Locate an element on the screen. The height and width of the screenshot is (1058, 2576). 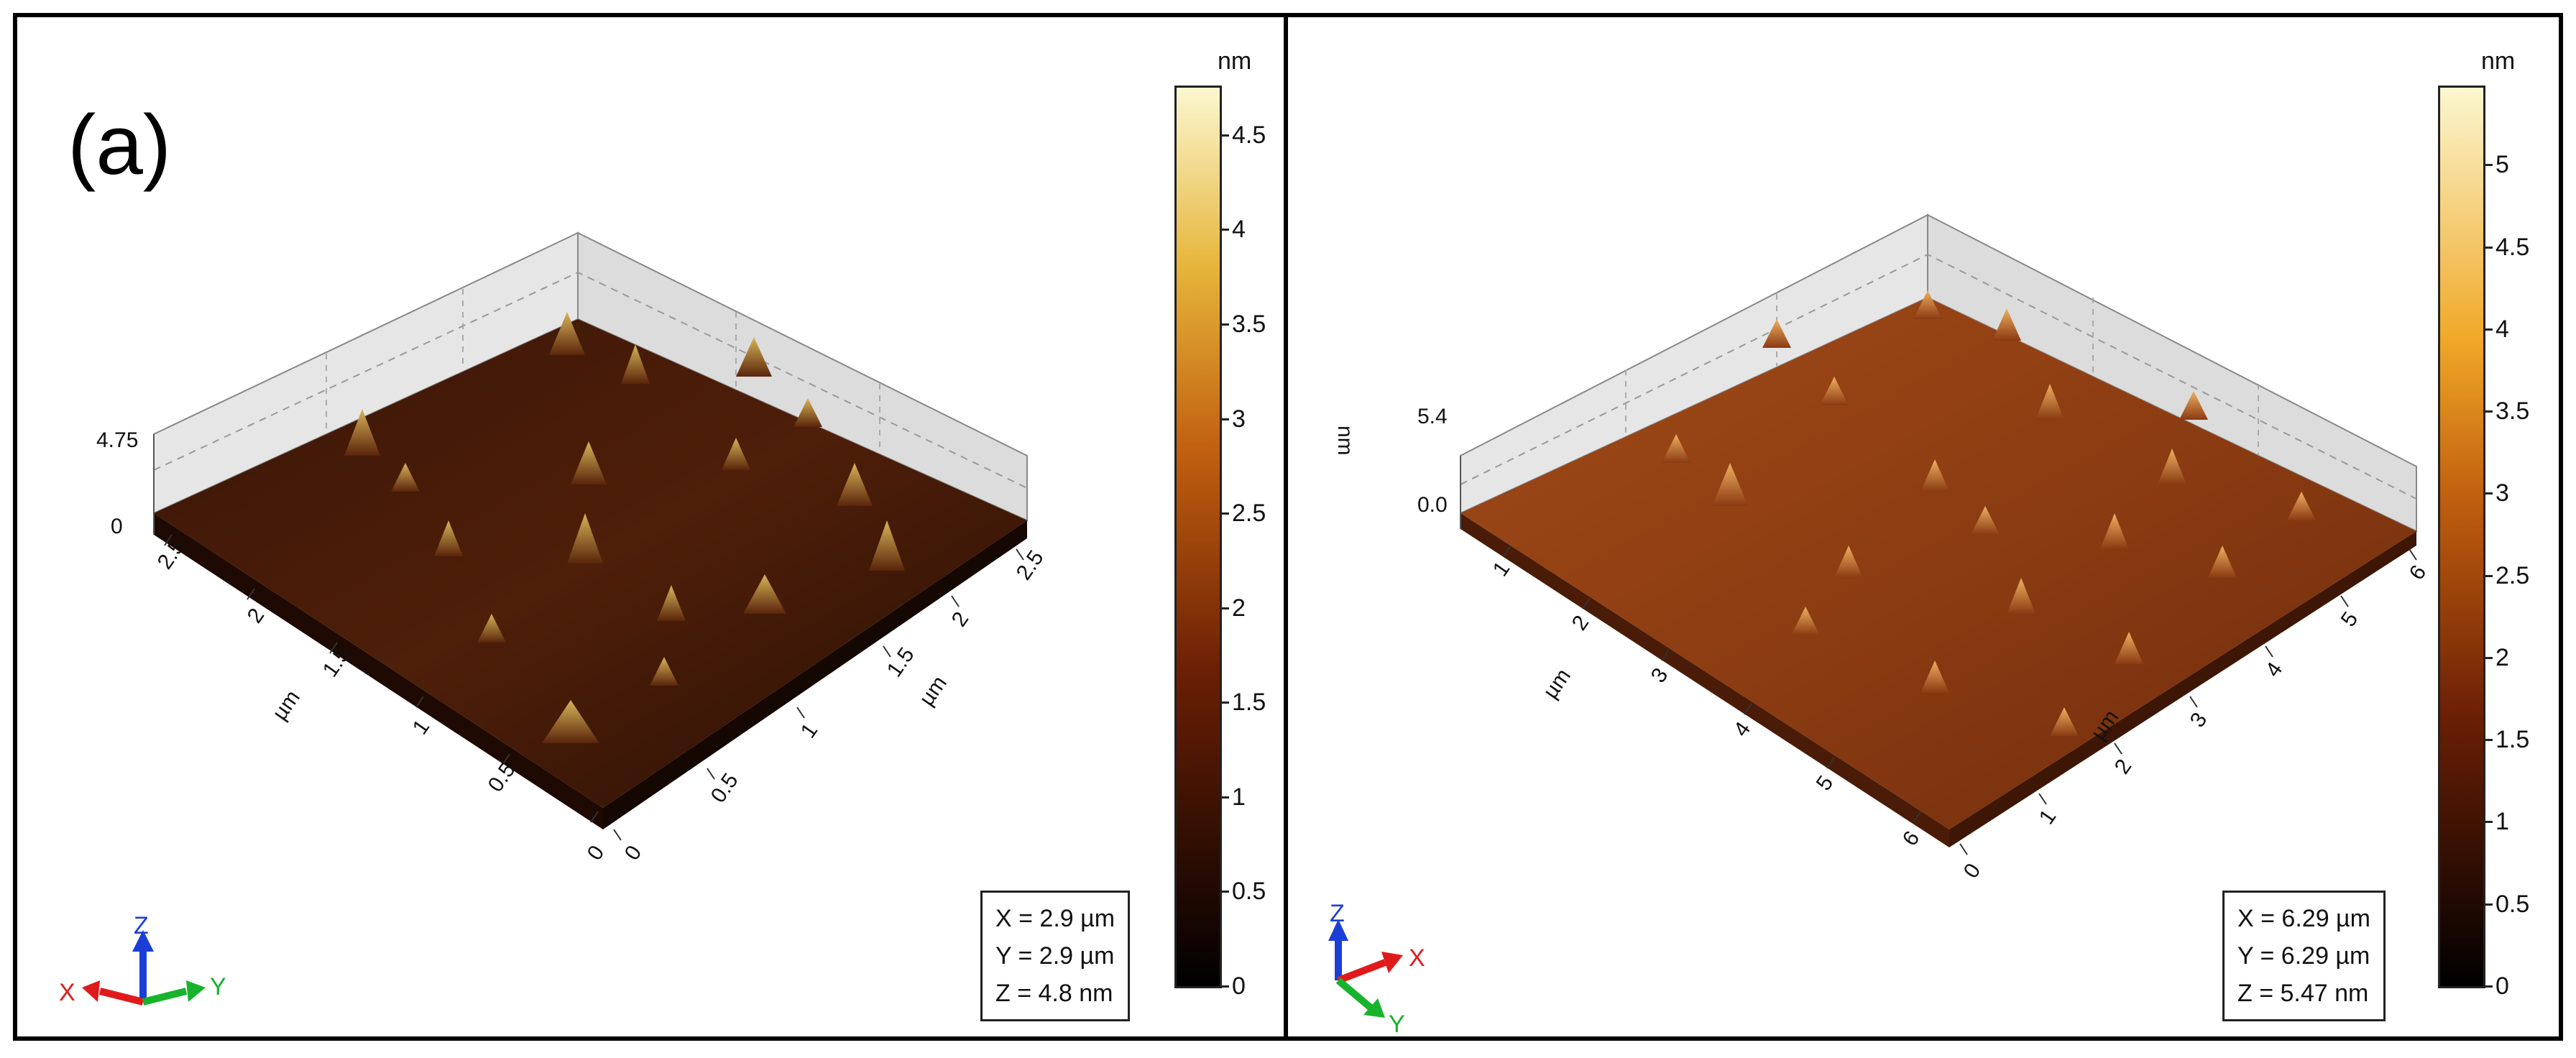
dim-z: Z = 5.47 nm is located at coordinates (2303, 993).